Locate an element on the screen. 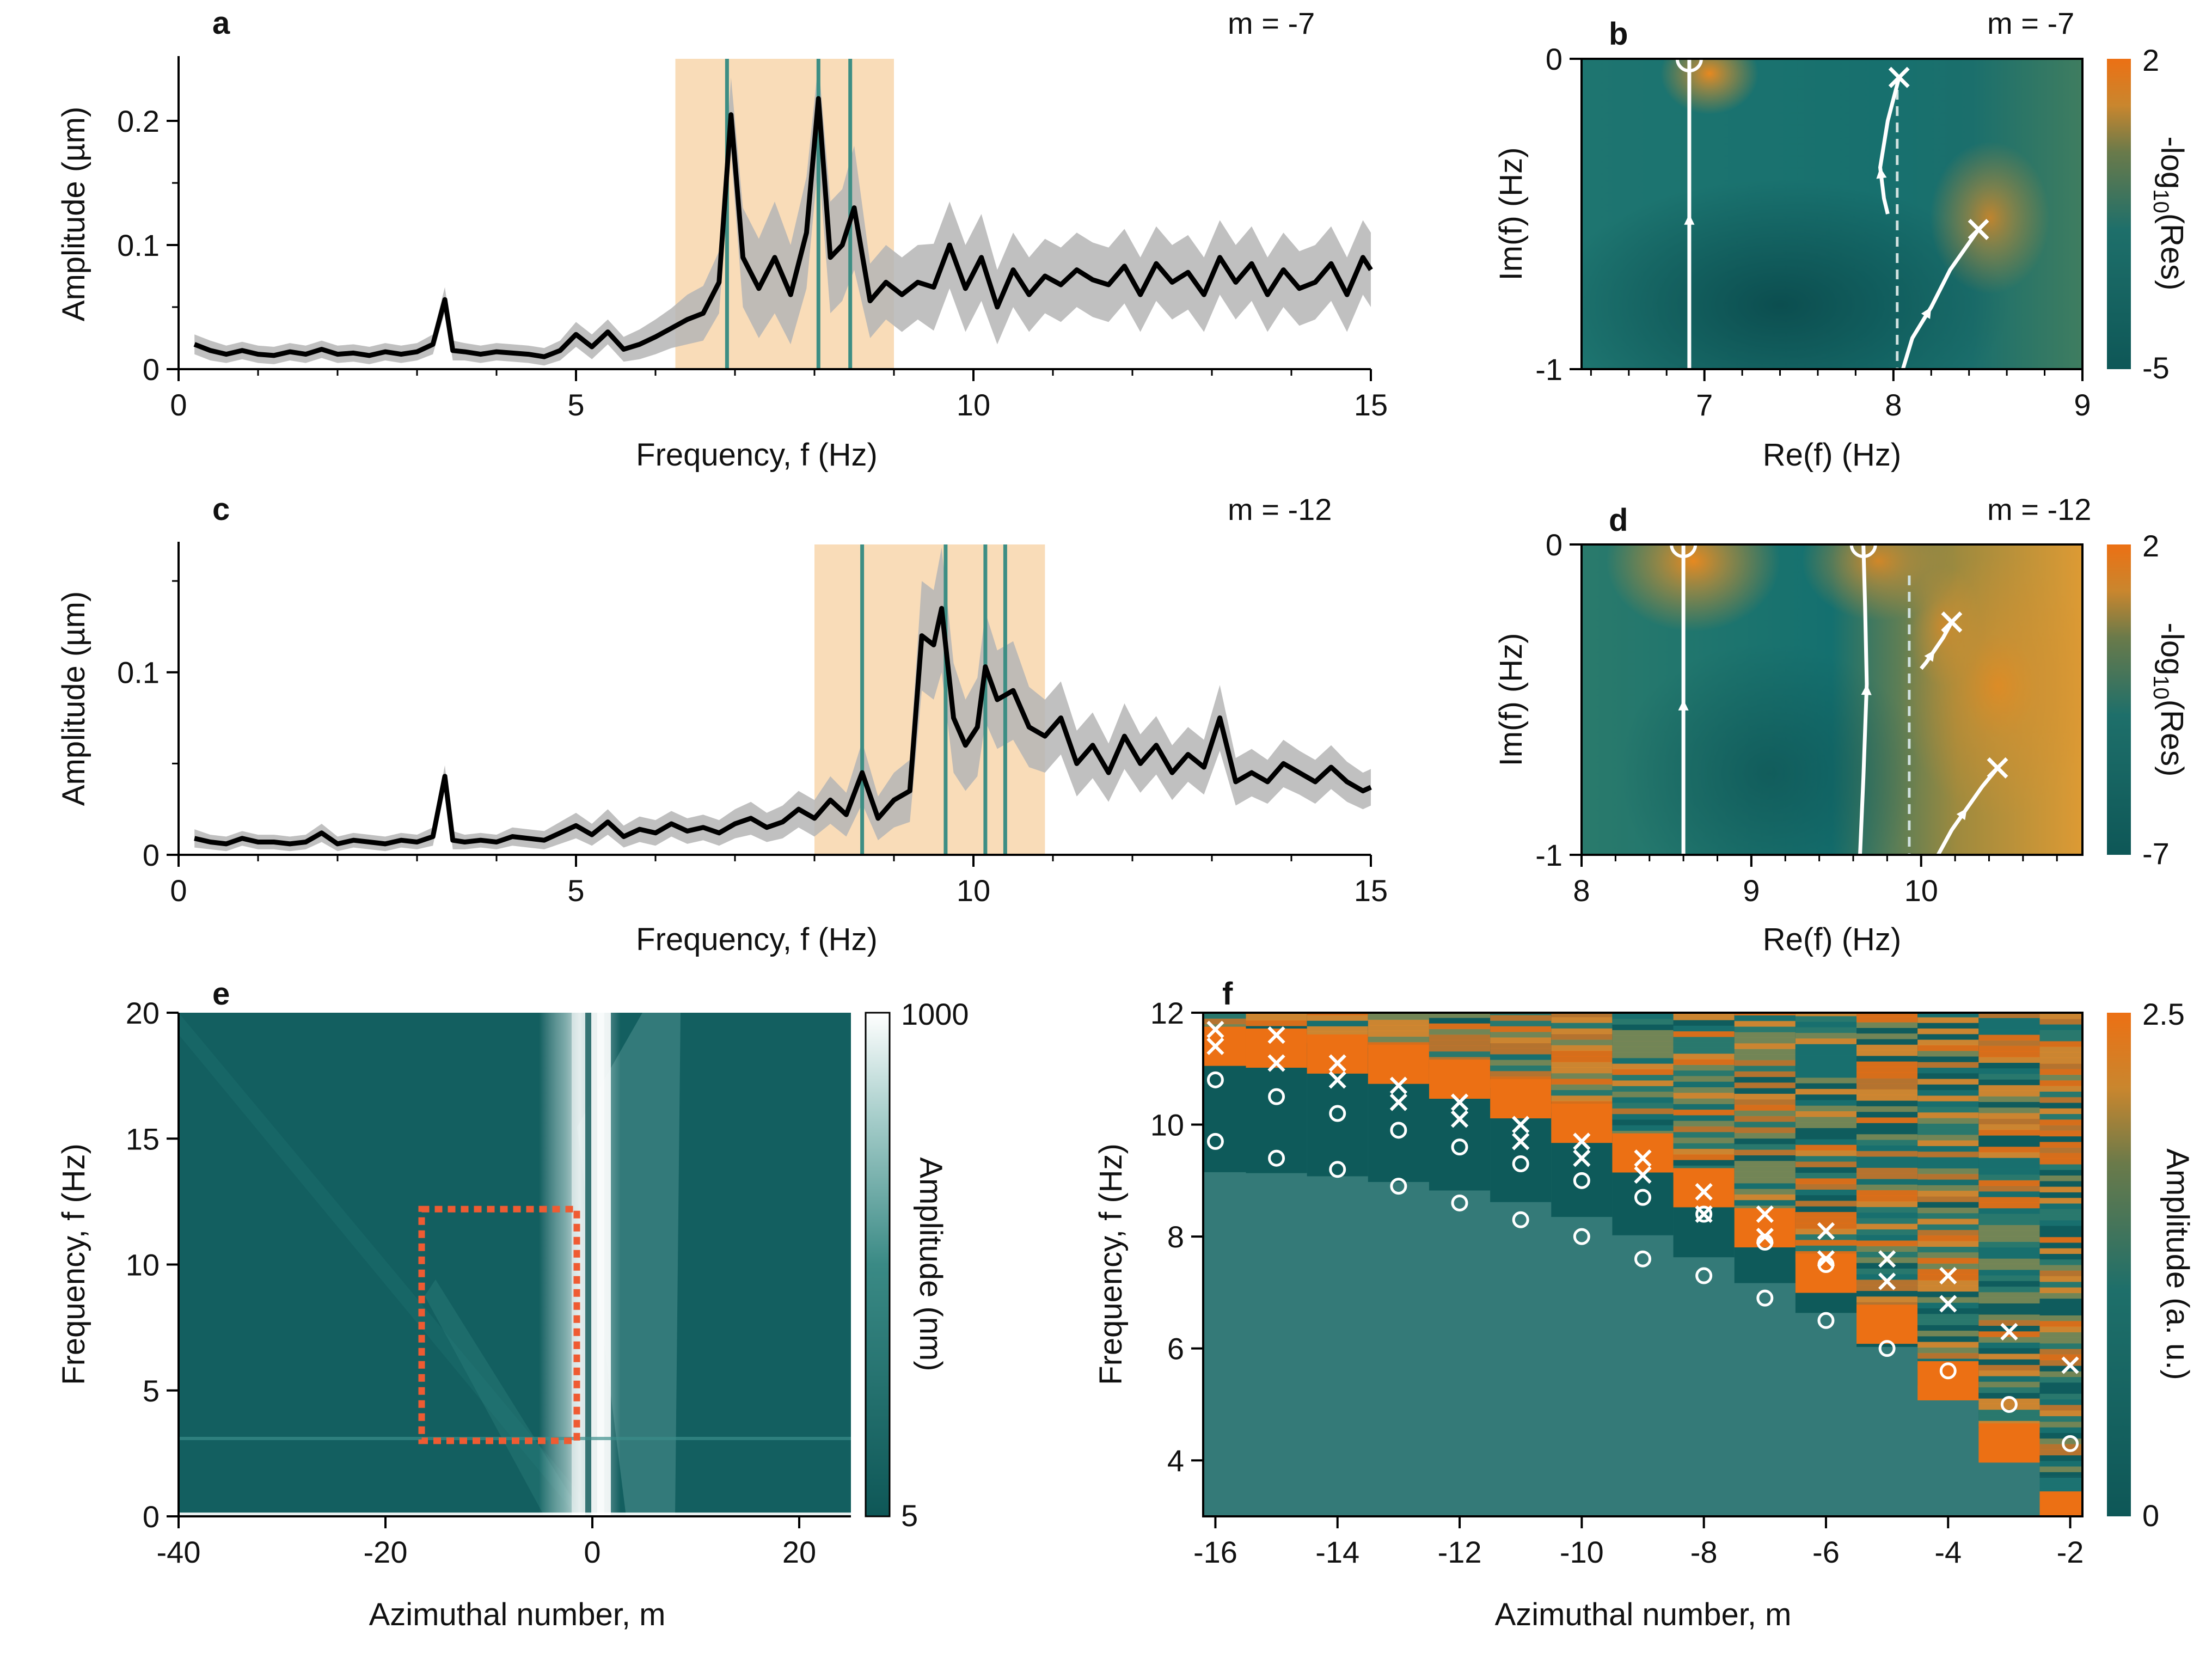  y-tick-label-1: 6 is located at coordinates (1175, 1349).